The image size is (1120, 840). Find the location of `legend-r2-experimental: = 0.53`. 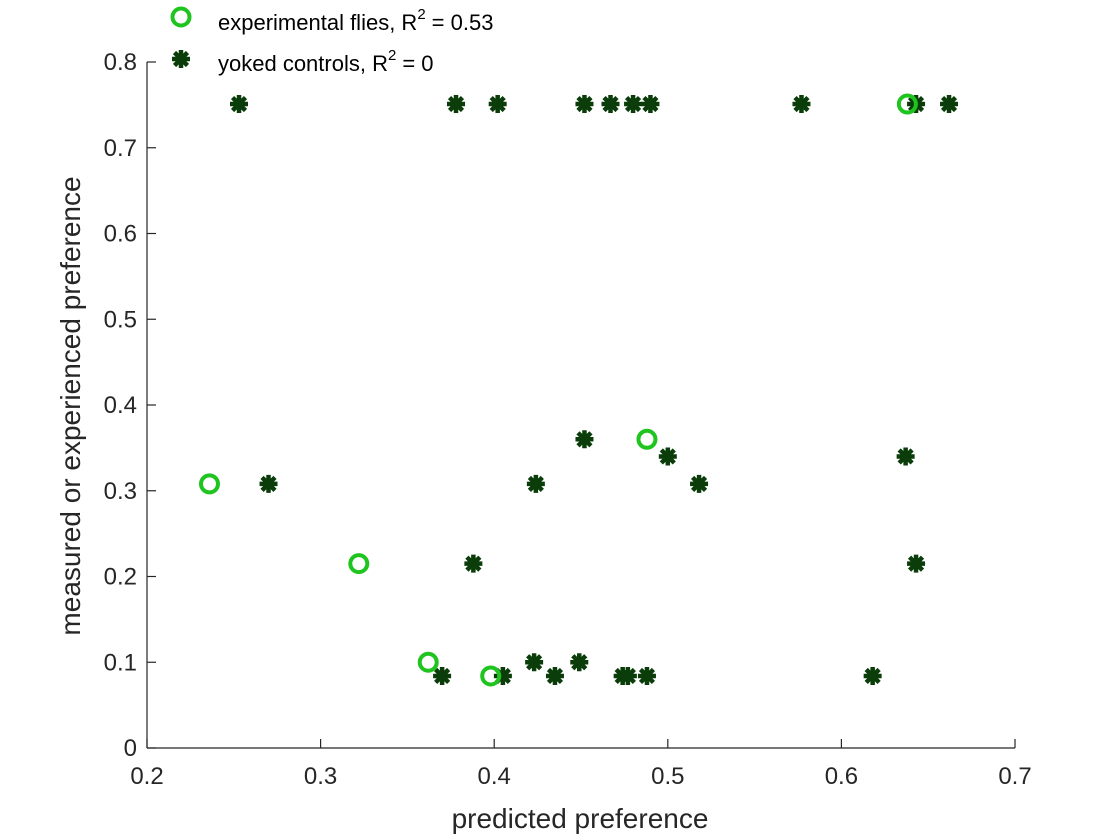

legend-r2-experimental: = 0.53 is located at coordinates (463, 22).